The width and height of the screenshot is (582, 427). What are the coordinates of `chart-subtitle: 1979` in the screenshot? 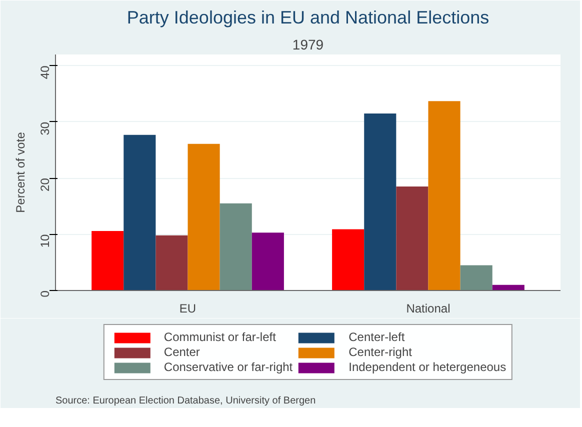 It's located at (308, 44).